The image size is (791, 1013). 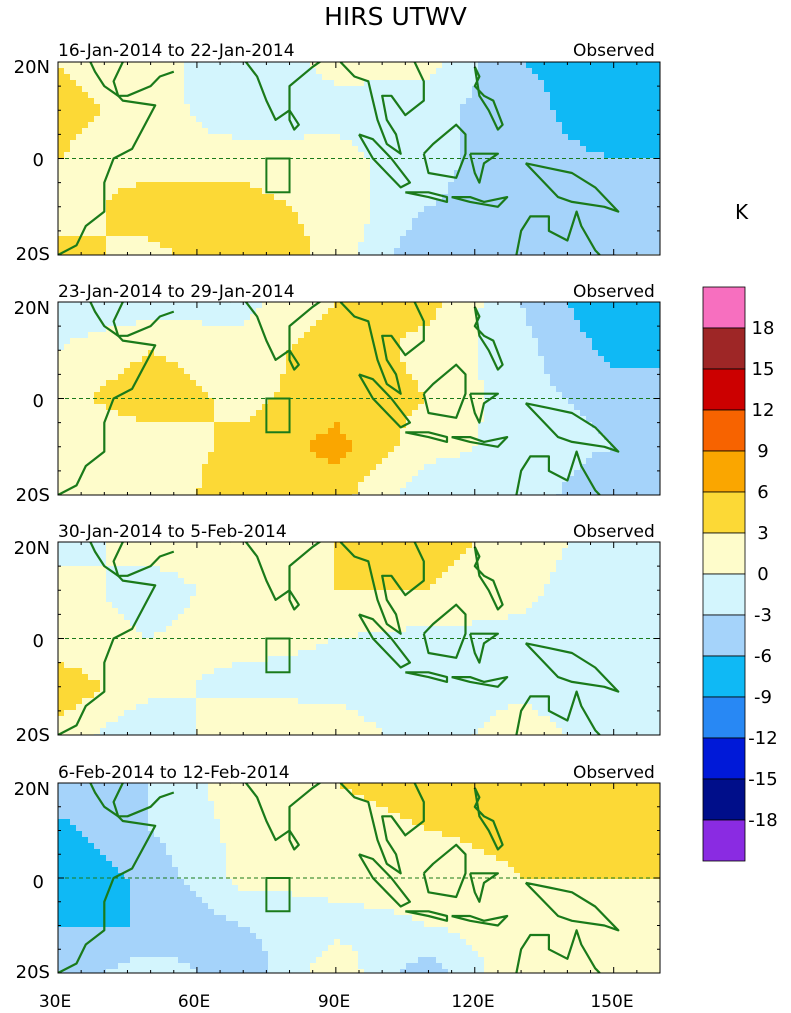 I want to click on lat-label-0: 0, so click(x=38, y=160).